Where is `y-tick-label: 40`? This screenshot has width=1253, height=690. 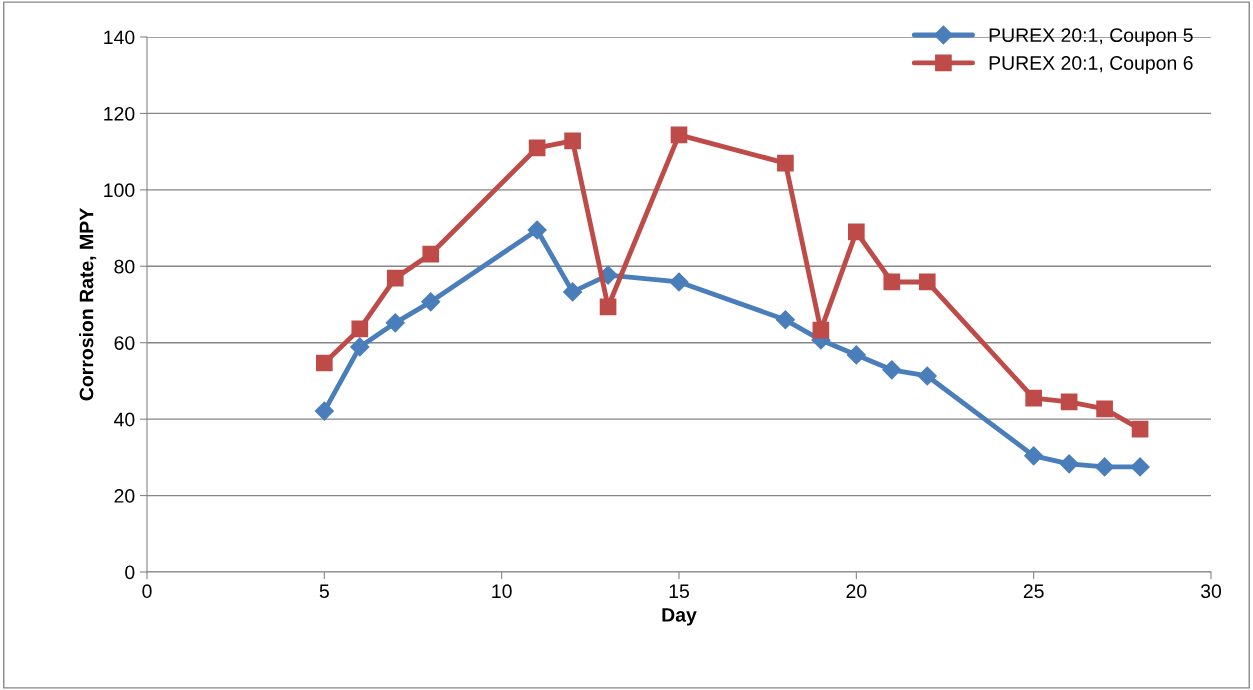
y-tick-label: 40 is located at coordinates (124, 419).